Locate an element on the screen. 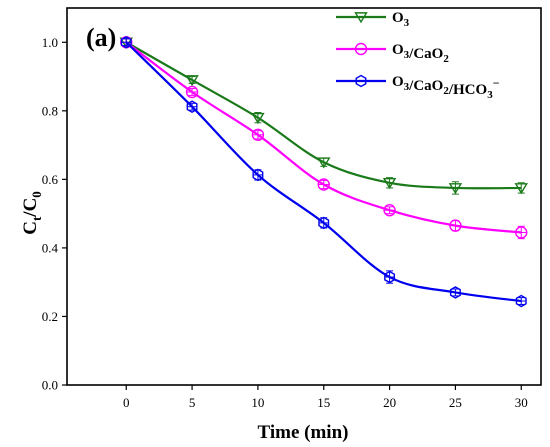 This screenshot has width=550, height=447. x-tick-label: 20 is located at coordinates (389, 402).